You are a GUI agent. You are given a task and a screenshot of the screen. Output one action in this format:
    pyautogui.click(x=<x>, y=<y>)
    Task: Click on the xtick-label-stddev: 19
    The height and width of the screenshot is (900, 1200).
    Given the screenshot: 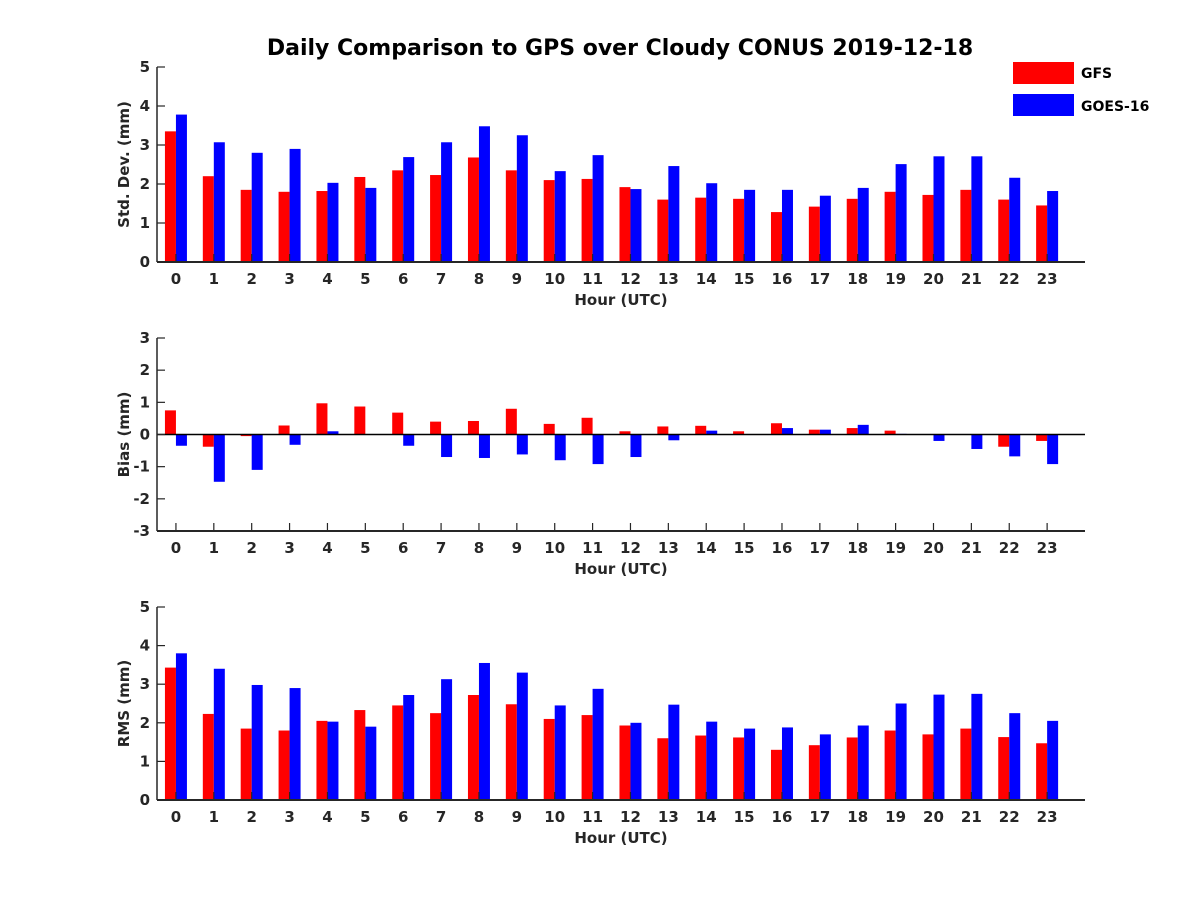 What is the action you would take?
    pyautogui.click(x=895, y=279)
    